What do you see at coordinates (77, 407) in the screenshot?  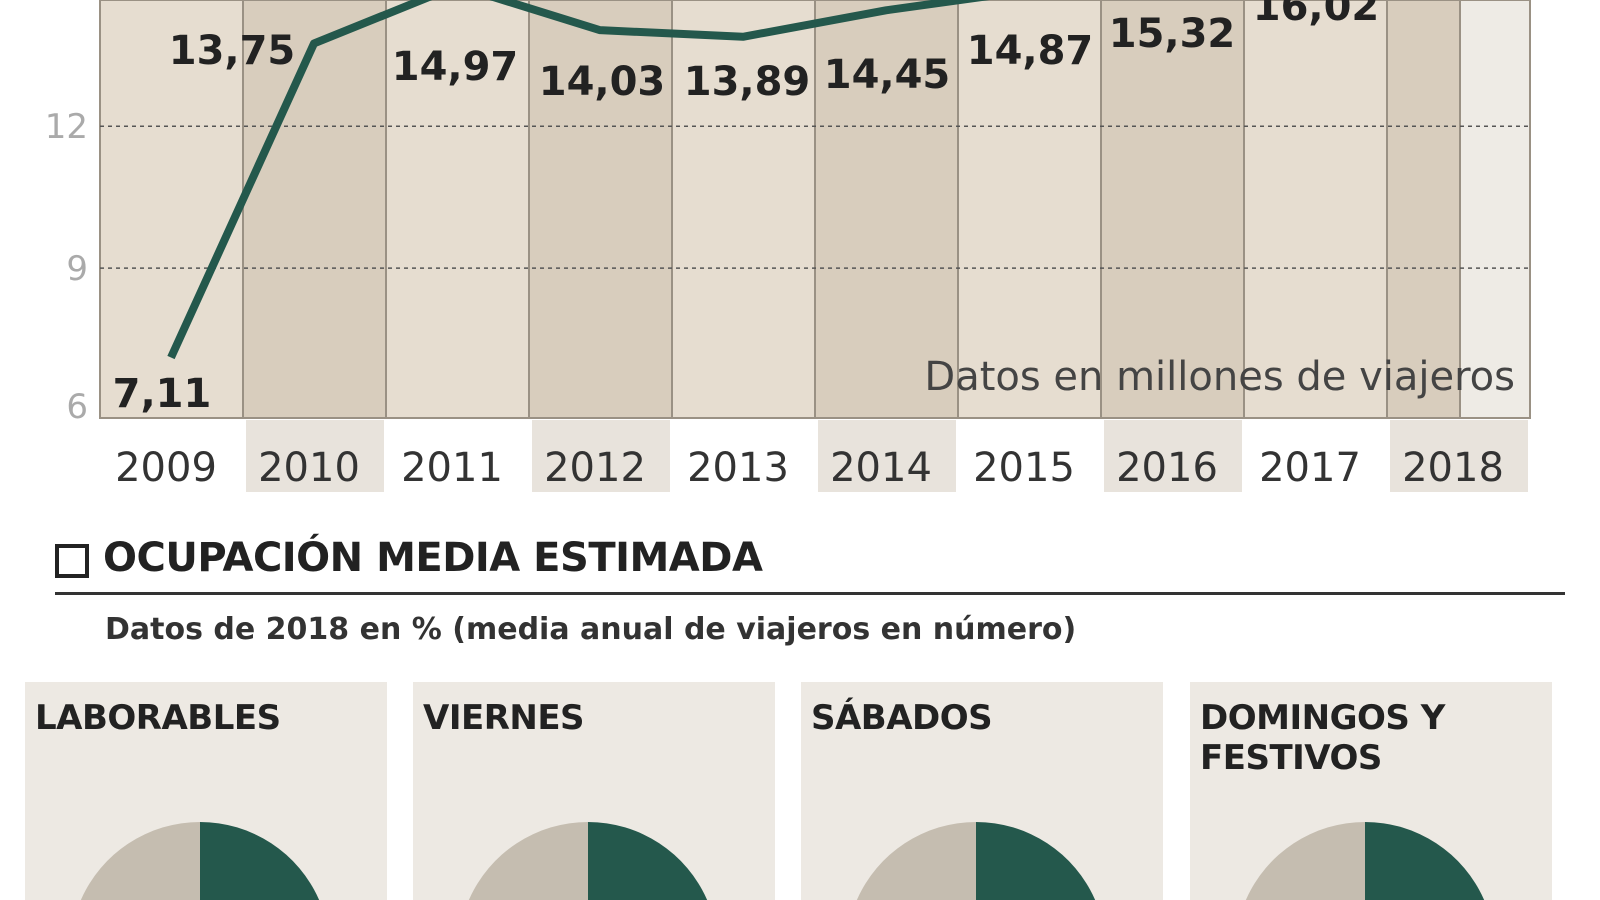 I see `y-tick-label: 6` at bounding box center [77, 407].